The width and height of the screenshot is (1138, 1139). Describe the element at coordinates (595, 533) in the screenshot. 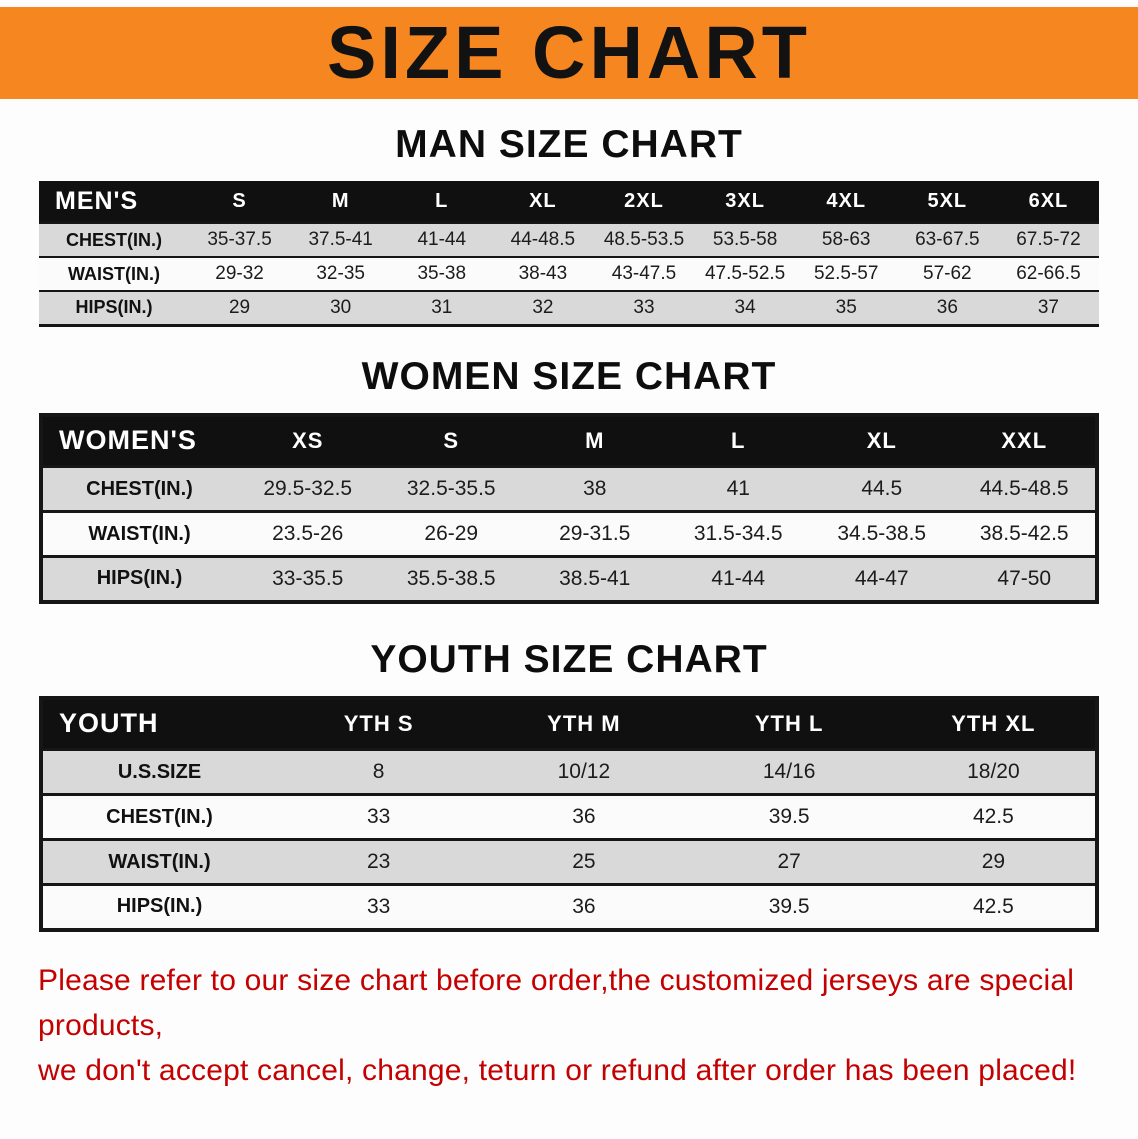

I see `size-value-cell: 29-31.5` at that location.